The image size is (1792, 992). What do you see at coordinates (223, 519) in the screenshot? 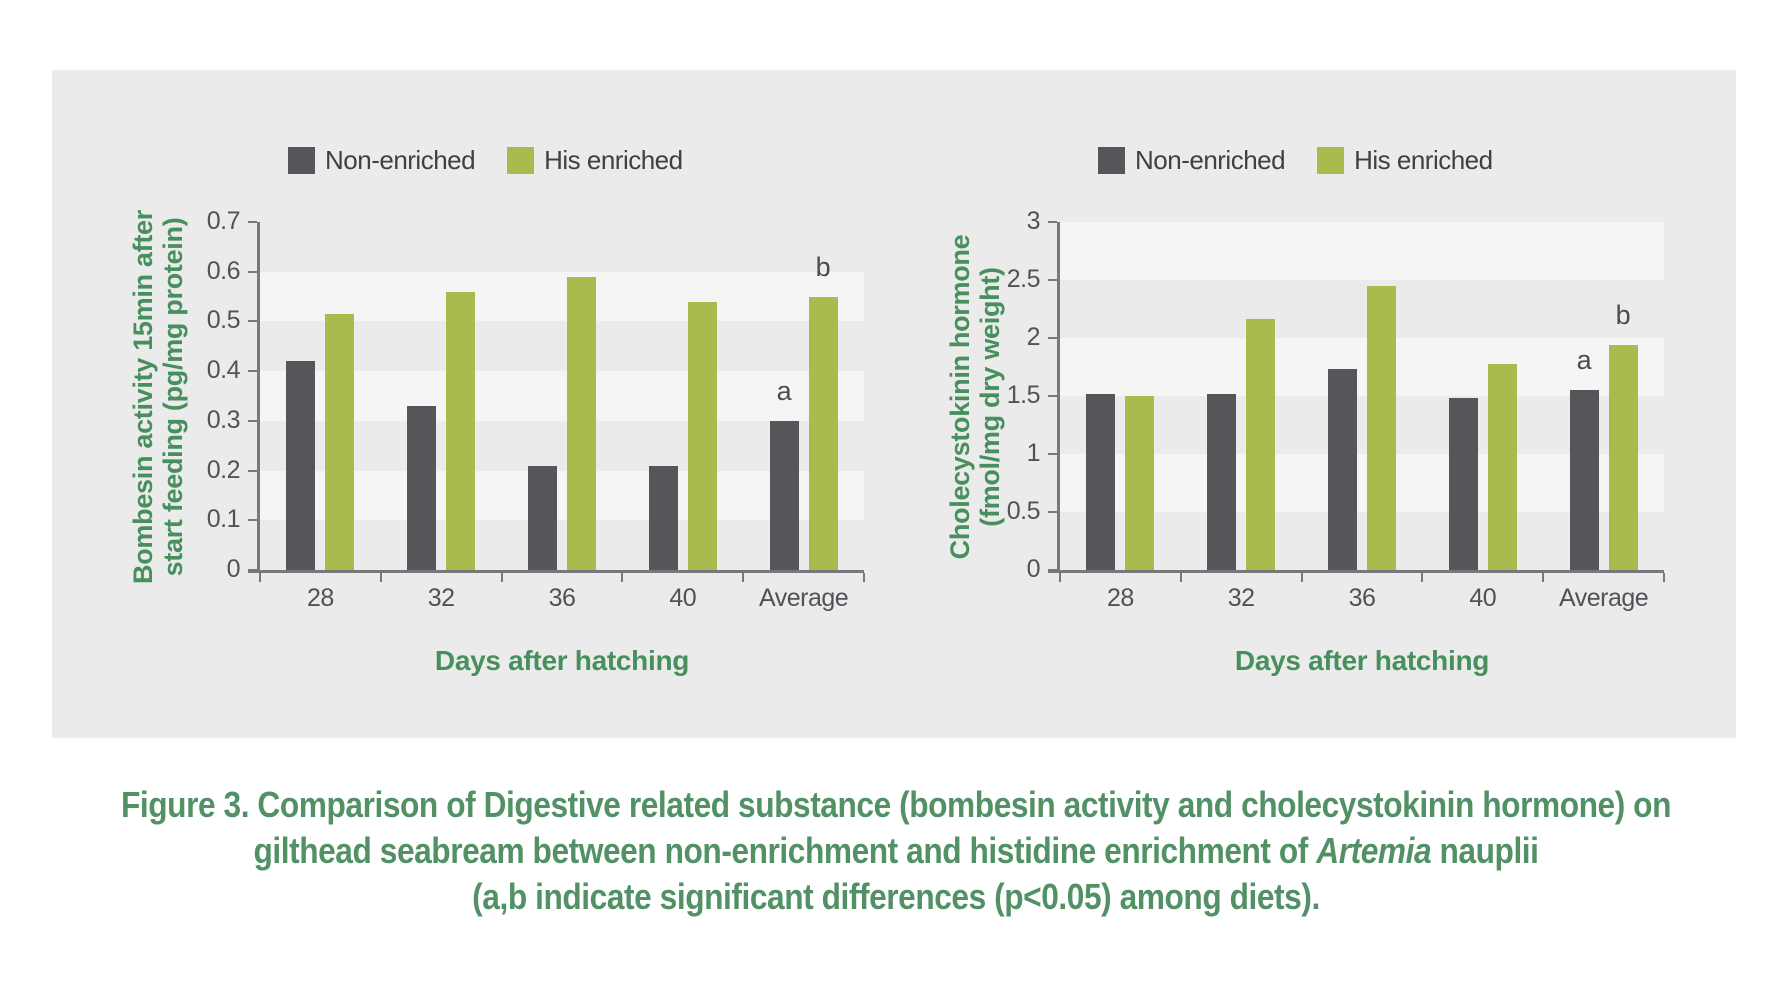
I see `y-tick-label: 0.1` at bounding box center [223, 519].